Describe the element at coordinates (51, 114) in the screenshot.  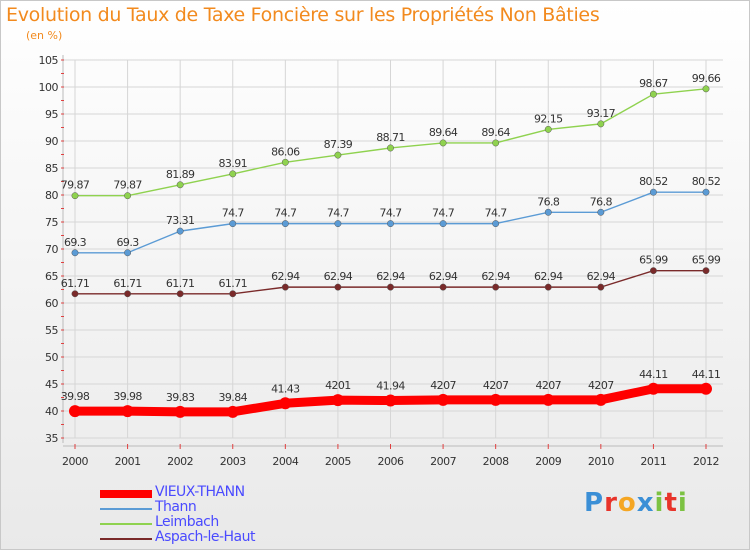
I see `y-tick-label: 95` at that location.